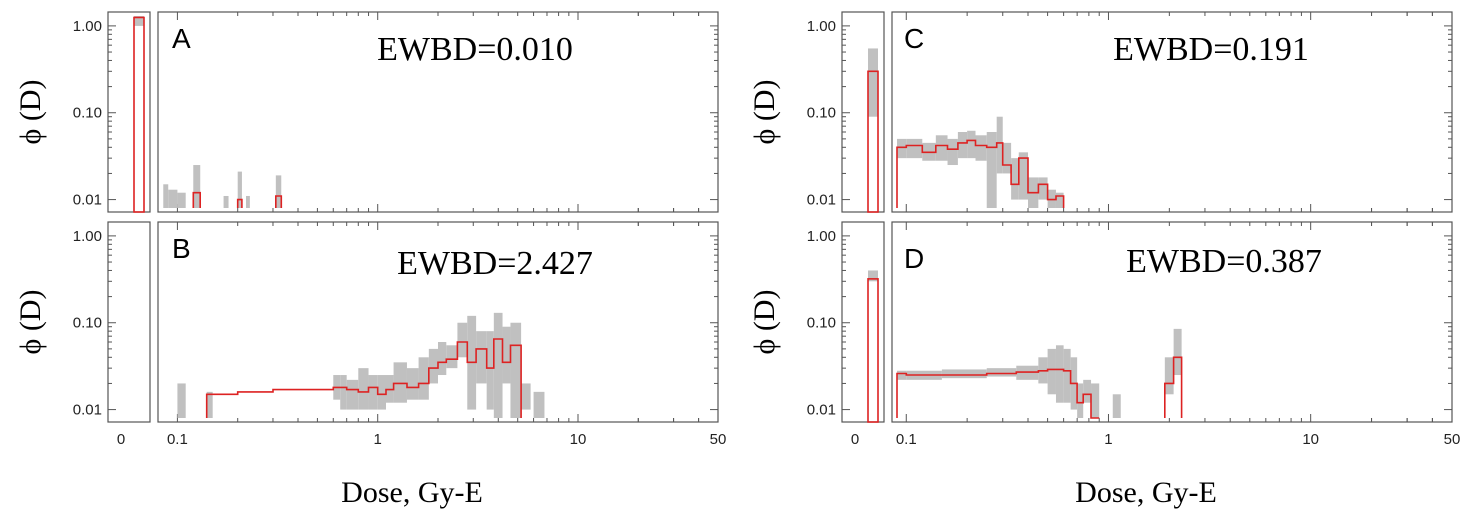 The height and width of the screenshot is (518, 1464). I want to click on x-tick-label: 50, so click(1452, 439).